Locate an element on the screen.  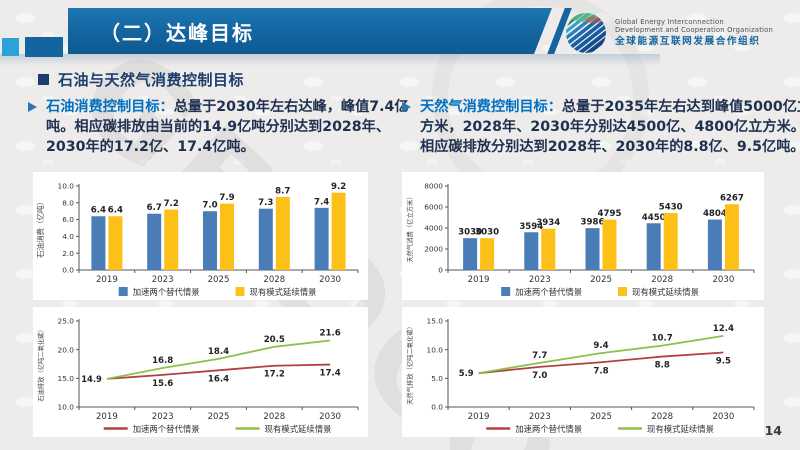
svg-text: 6000 is located at coordinates (433, 207).